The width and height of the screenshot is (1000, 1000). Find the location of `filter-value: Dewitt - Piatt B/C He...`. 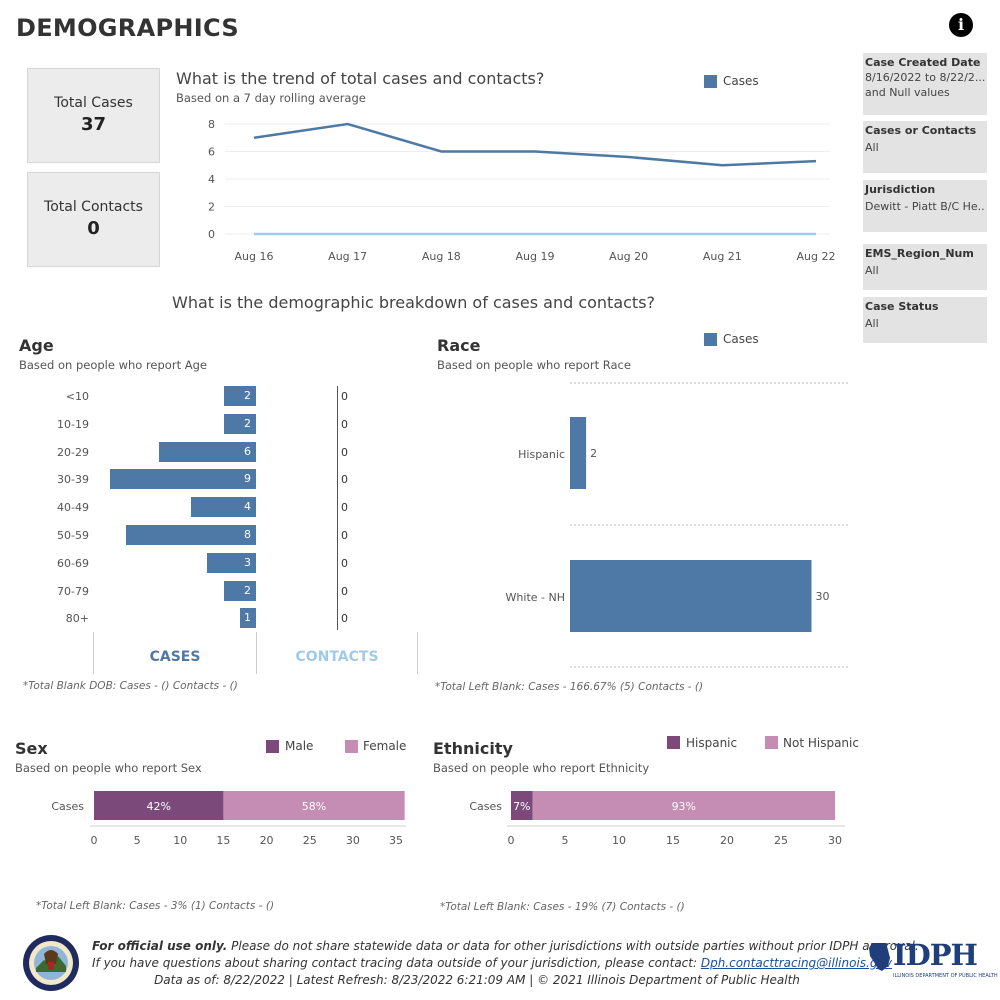

filter-value: Dewitt - Piatt B/C He... is located at coordinates (925, 206).